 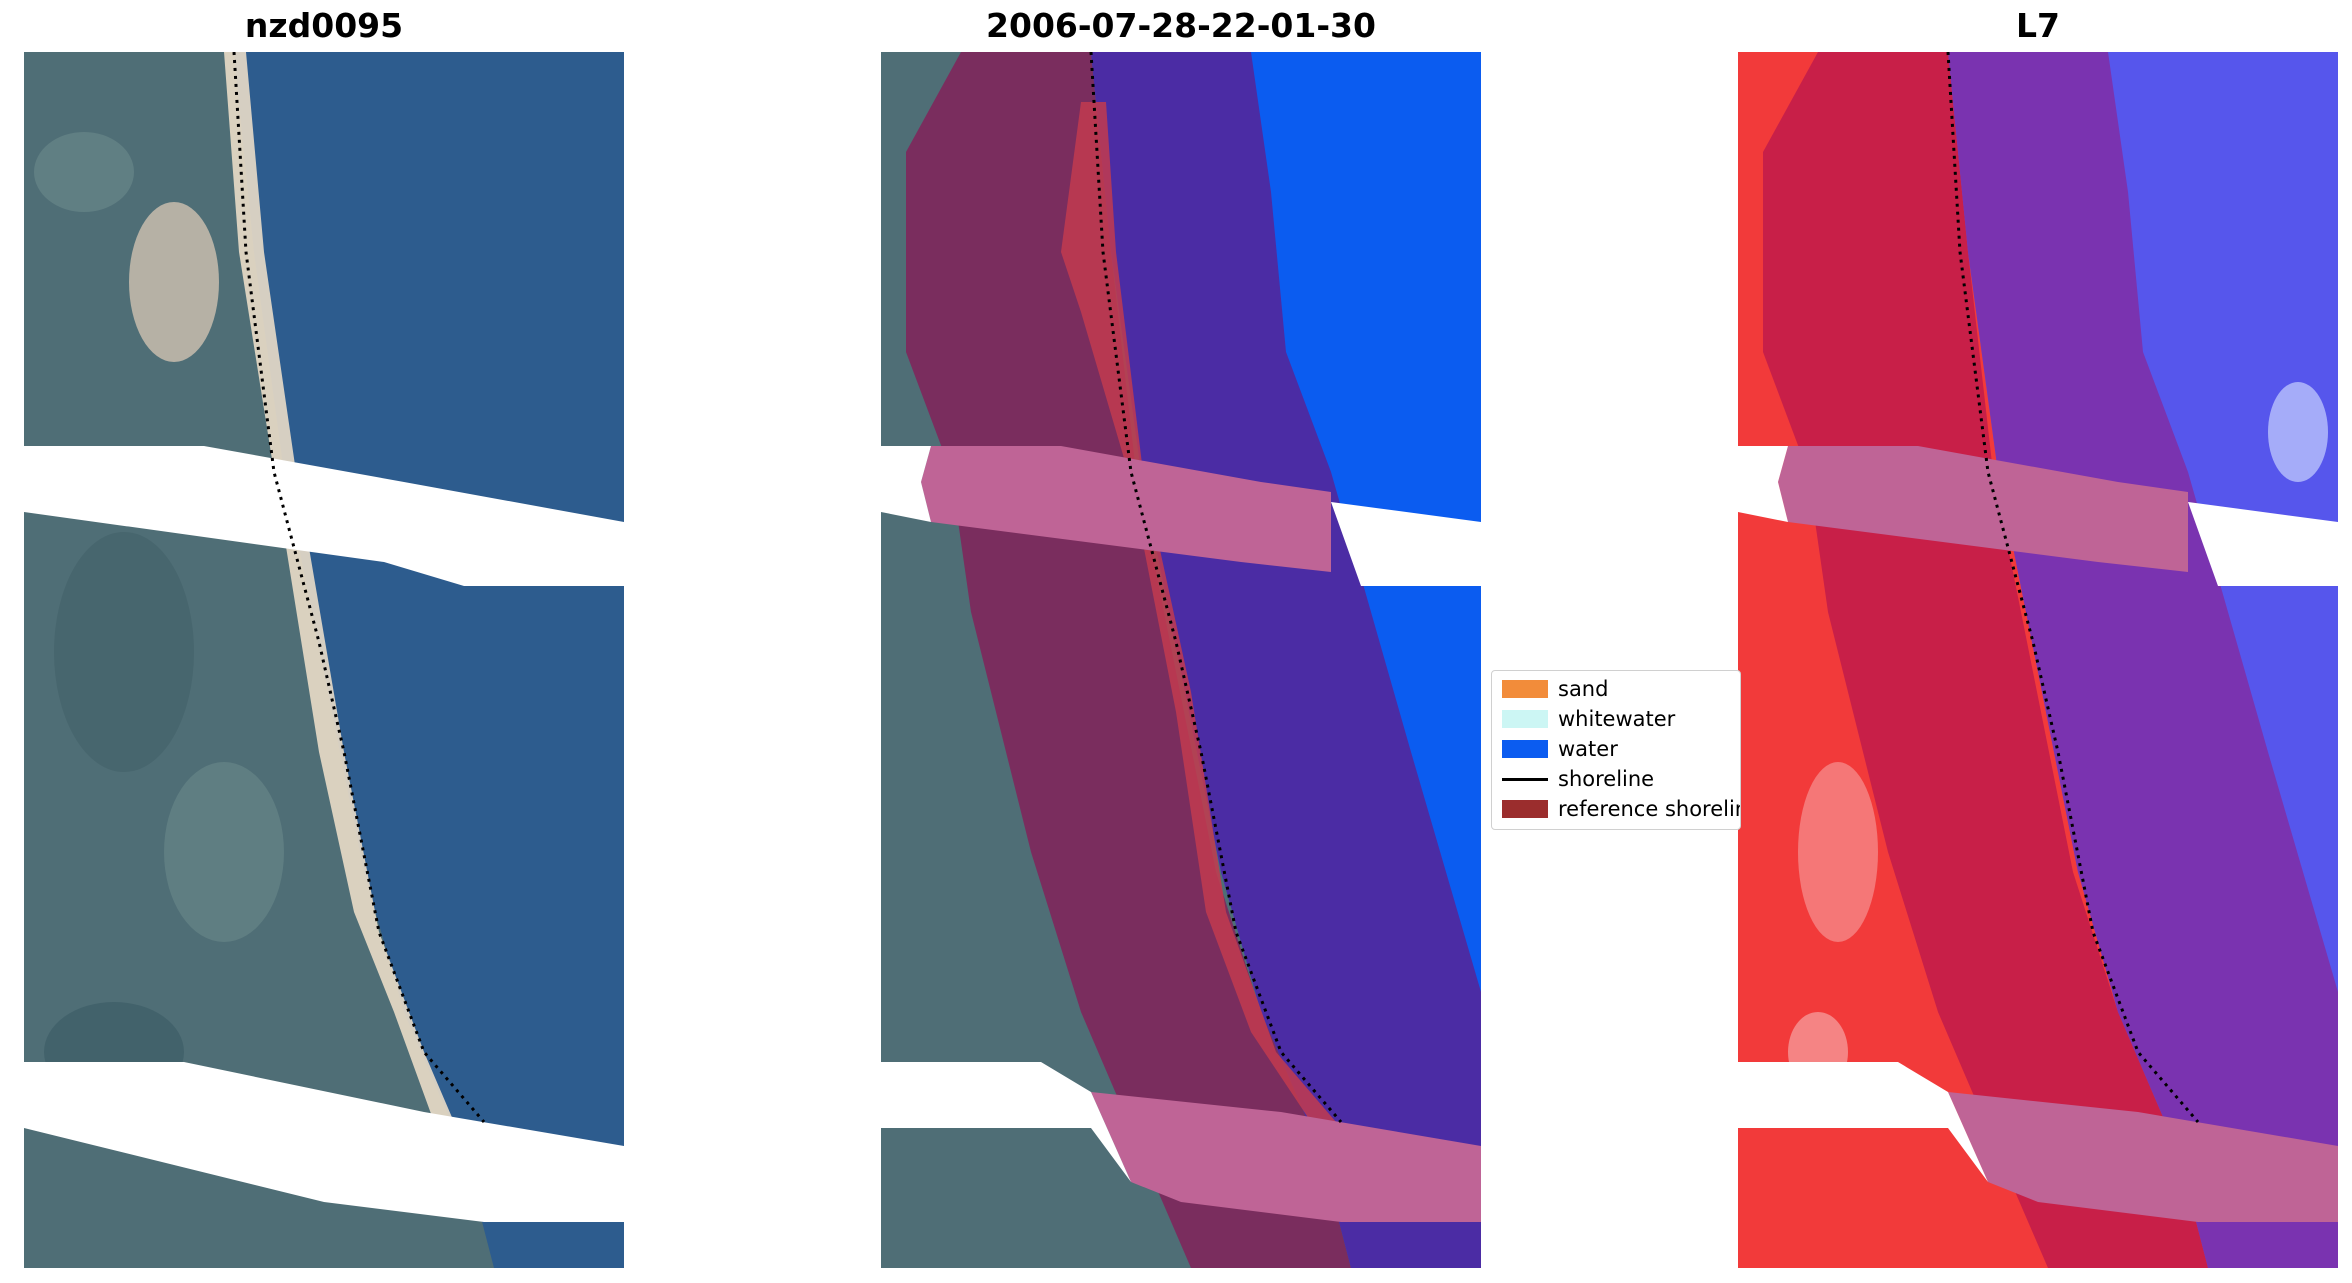 What do you see at coordinates (1525, 689) in the screenshot?
I see `legend-swatch-sand` at bounding box center [1525, 689].